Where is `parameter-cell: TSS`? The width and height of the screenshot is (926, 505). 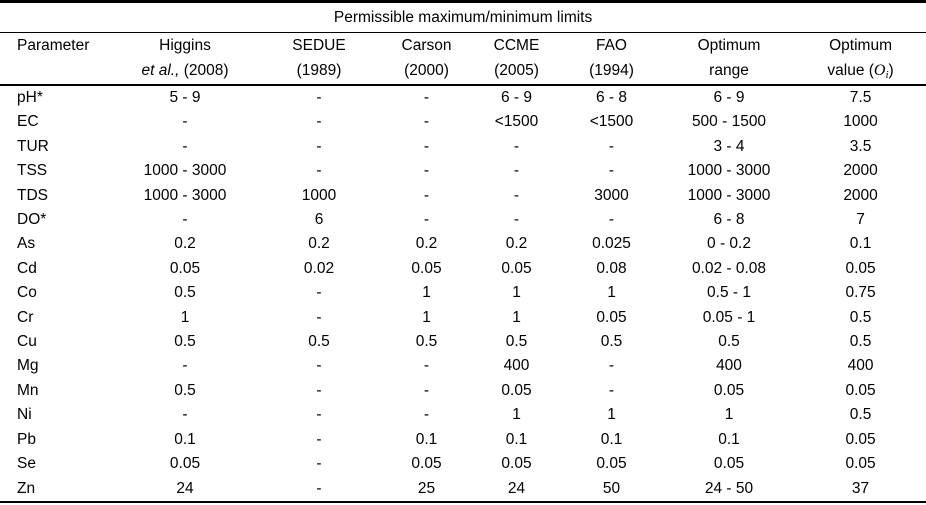
parameter-cell: TSS is located at coordinates (32, 171).